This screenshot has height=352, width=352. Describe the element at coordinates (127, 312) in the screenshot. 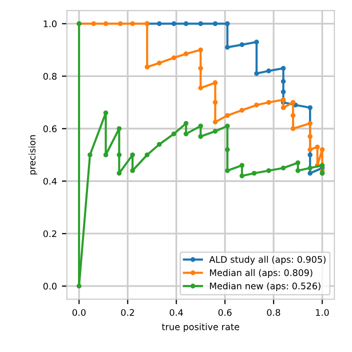

I see `x-tick-label: 0.2` at that location.